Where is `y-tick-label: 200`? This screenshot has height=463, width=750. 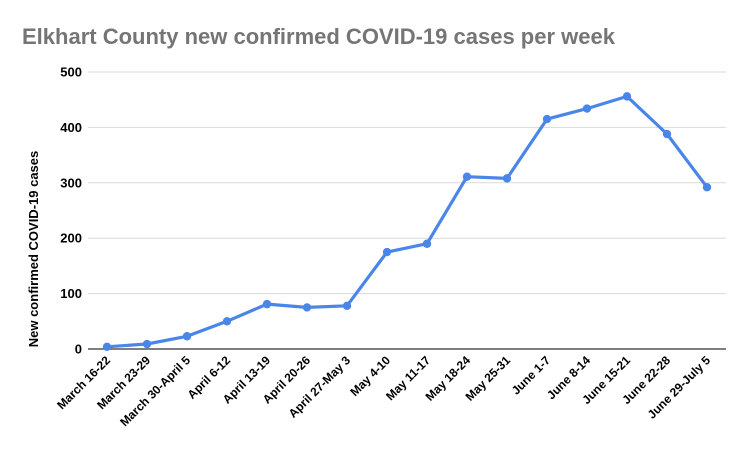
y-tick-label: 200 is located at coordinates (71, 238).